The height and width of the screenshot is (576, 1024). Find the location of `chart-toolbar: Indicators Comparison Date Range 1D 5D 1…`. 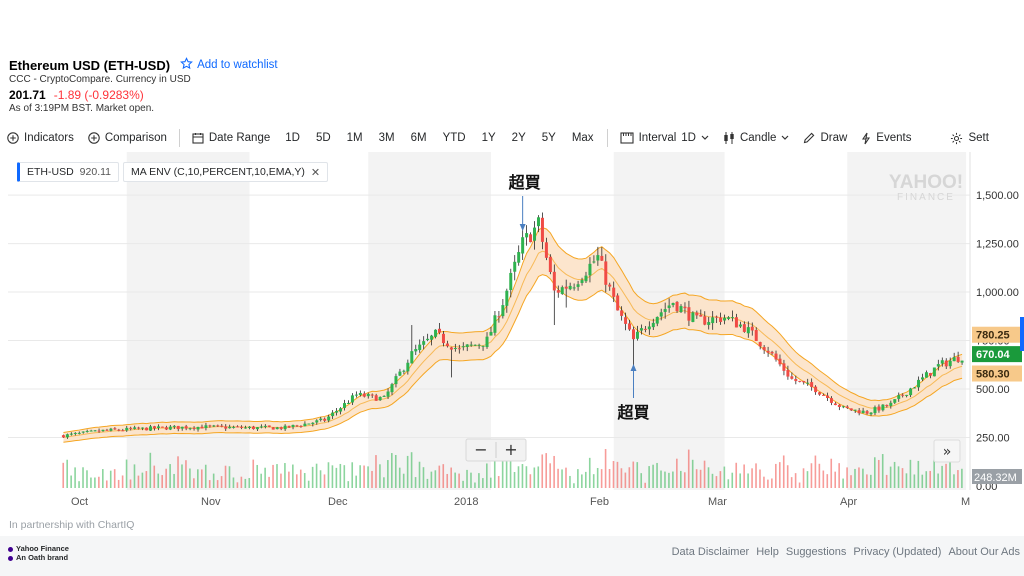

chart-toolbar: Indicators Comparison Date Range 1D 5D 1… is located at coordinates (512, 138).